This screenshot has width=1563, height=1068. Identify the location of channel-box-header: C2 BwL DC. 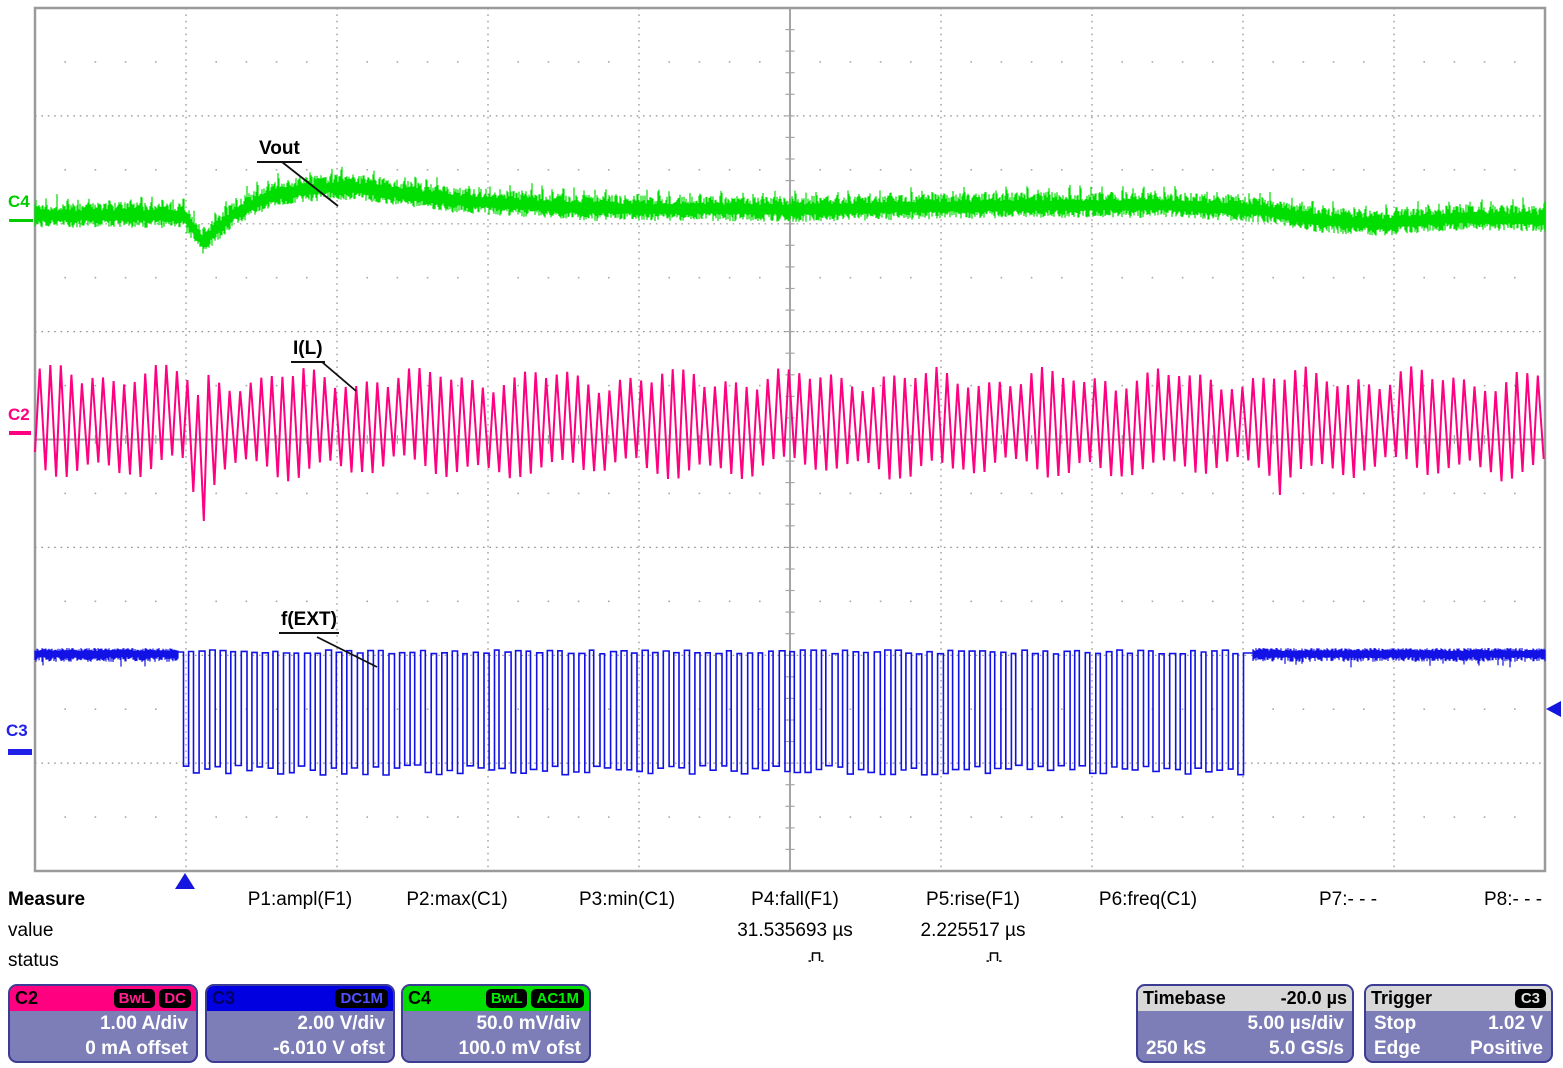
(103, 998).